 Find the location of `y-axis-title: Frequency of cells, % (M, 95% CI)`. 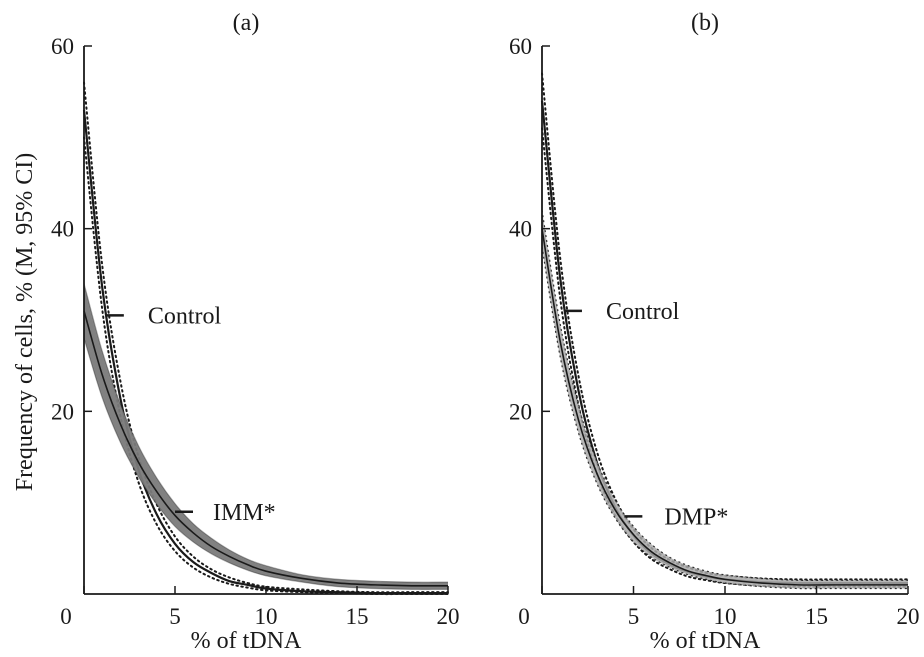

y-axis-title: Frequency of cells, % (M, 95% CI) is located at coordinates (25, 322).